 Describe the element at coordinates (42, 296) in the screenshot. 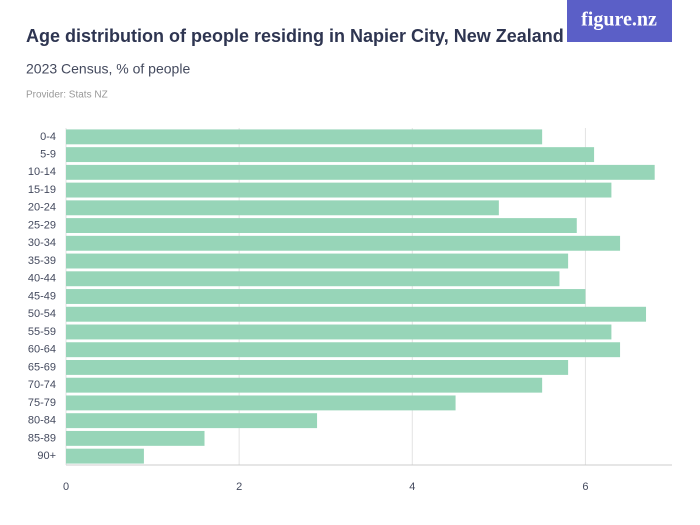

I see `y-tick-label: 45-49` at that location.